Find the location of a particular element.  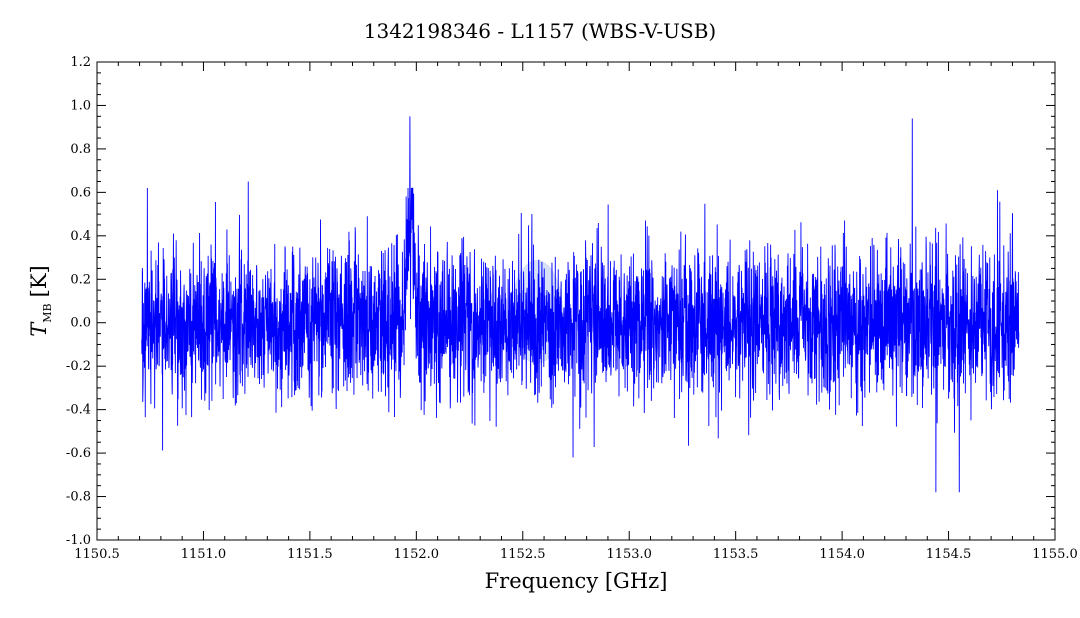

x-tick-label: 1151.5 is located at coordinates (310, 554).